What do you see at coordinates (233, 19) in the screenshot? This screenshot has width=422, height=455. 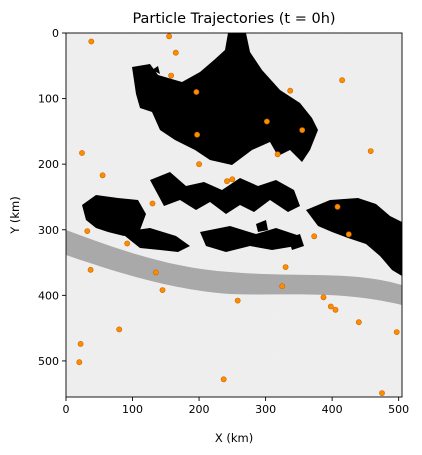 I see `chart-title: Particle Trajectories (t = 0h)` at bounding box center [233, 19].